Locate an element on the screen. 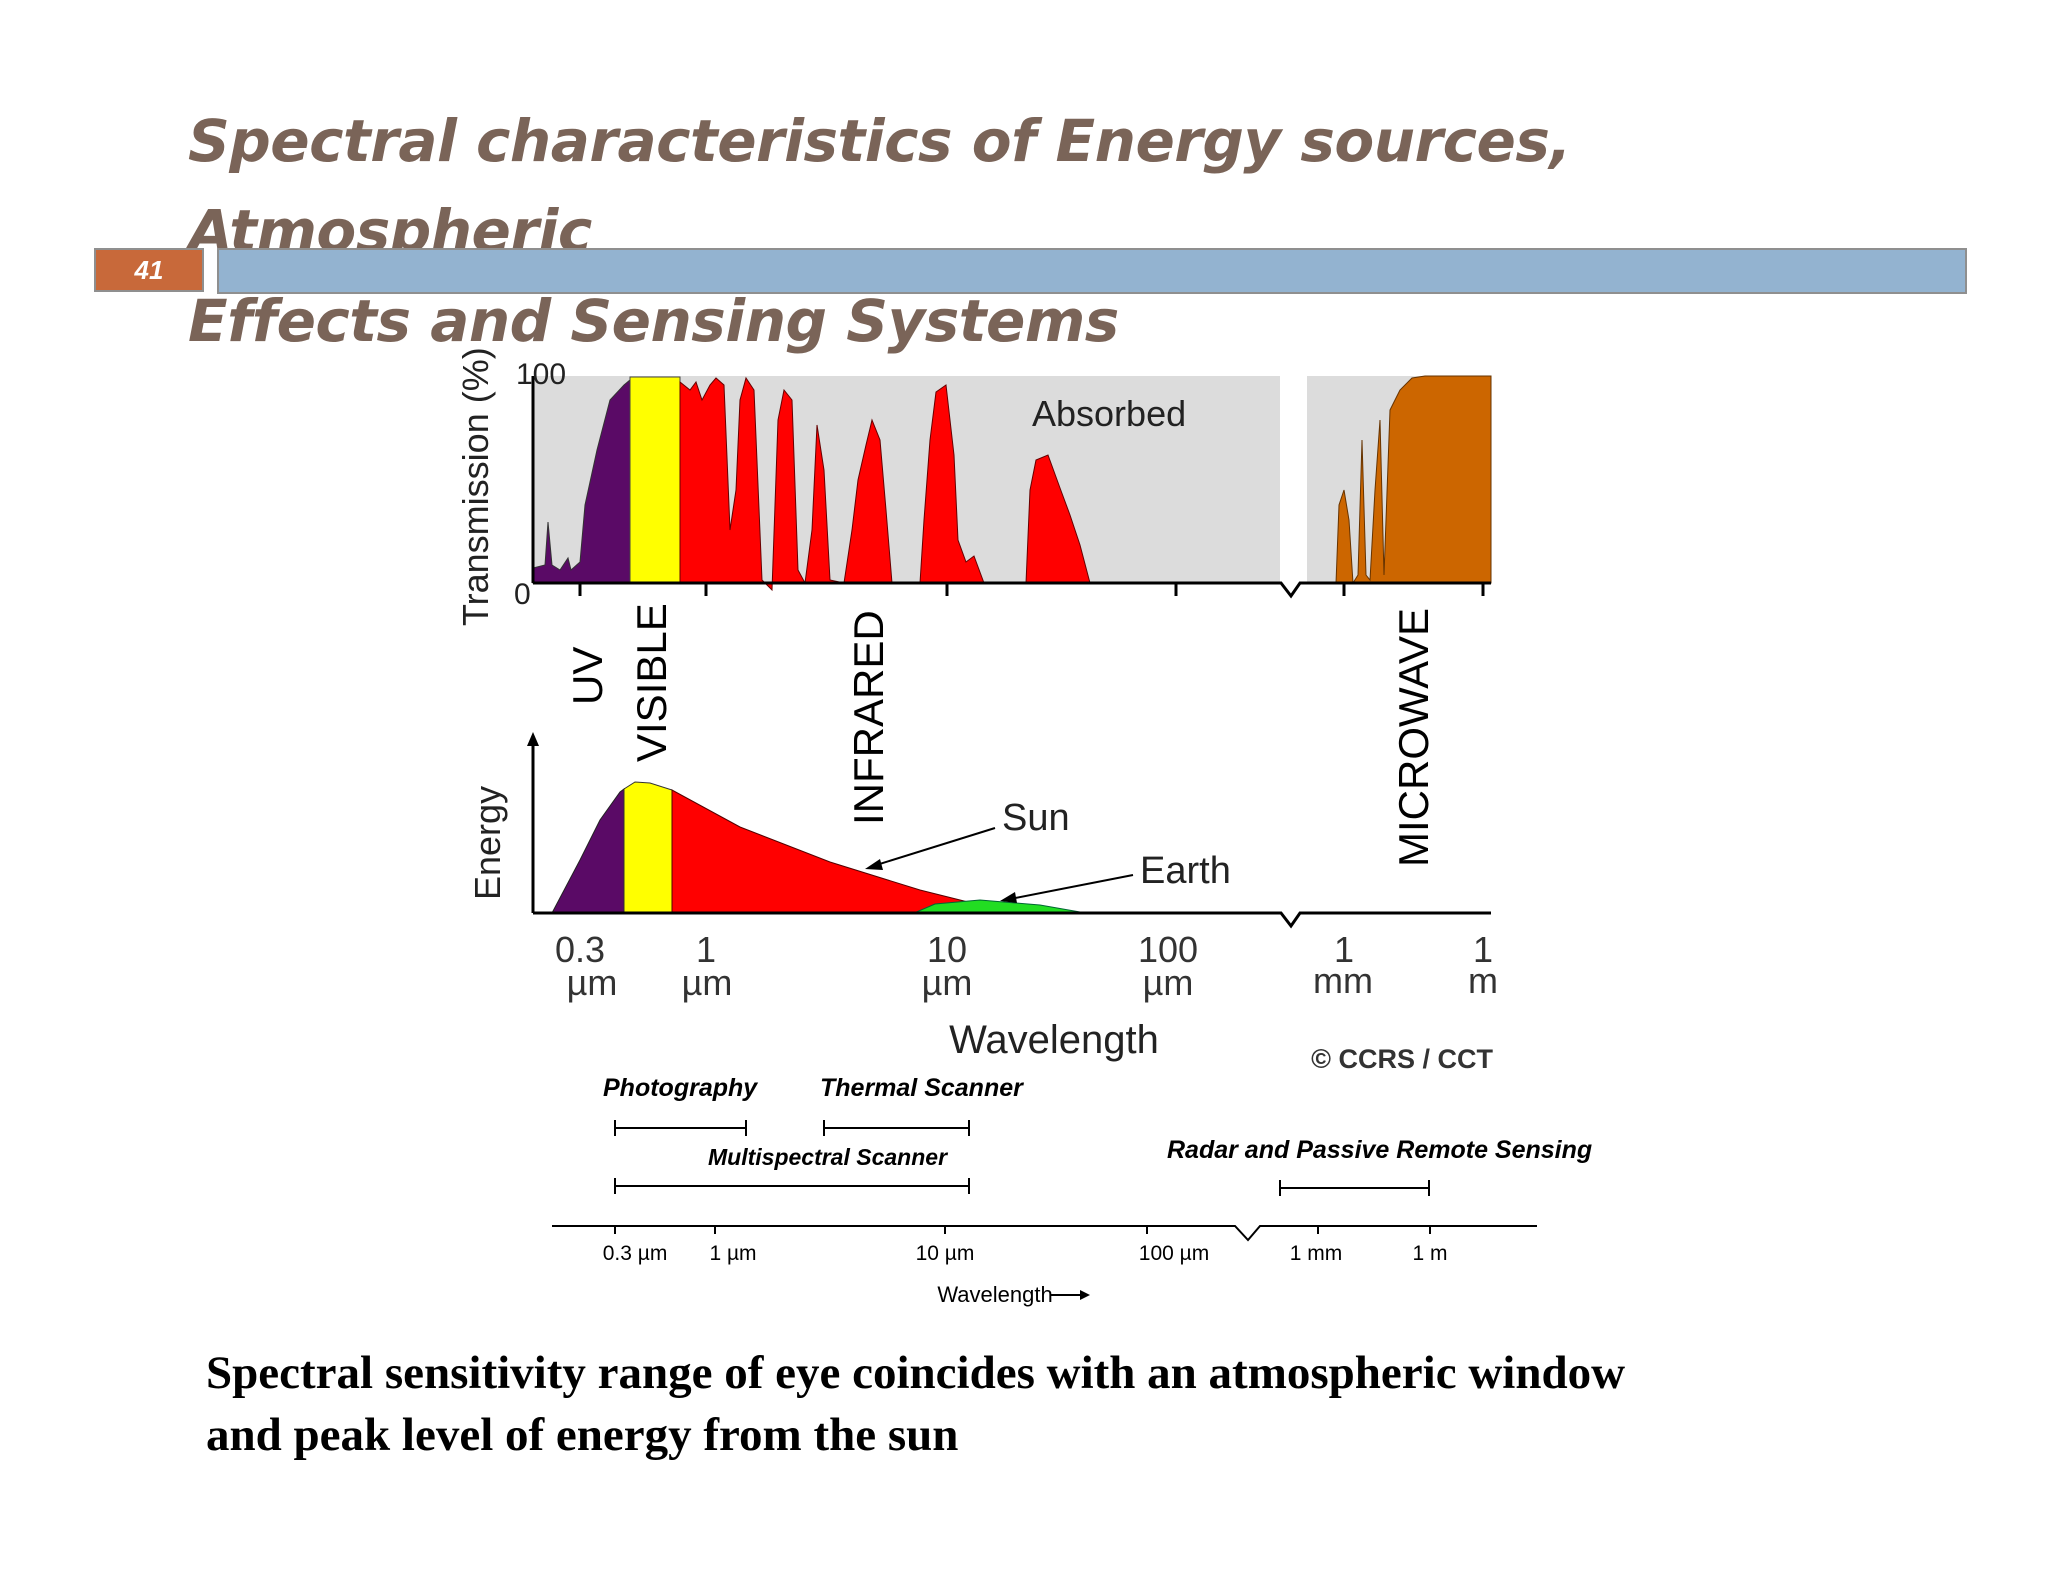 Image resolution: width=2048 pixels, height=1582 pixels. title-bar is located at coordinates (1092, 271).